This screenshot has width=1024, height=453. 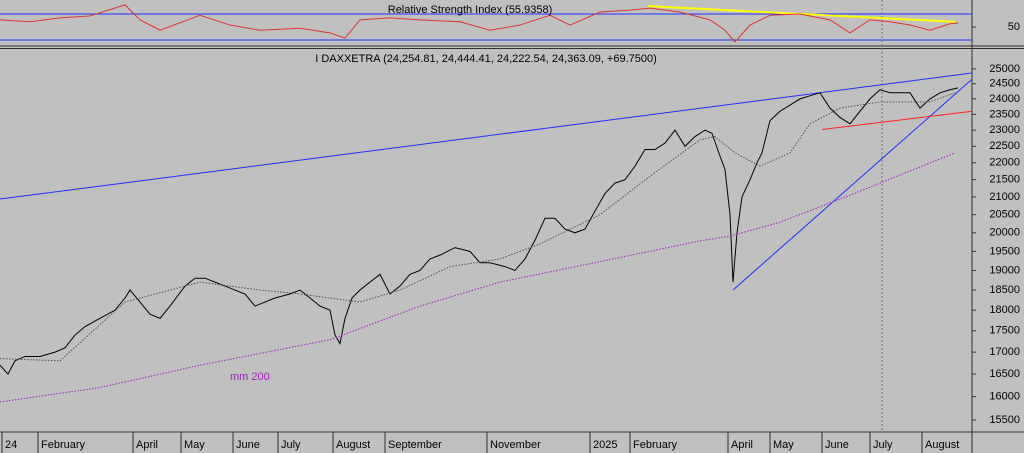 I want to click on x-tick-label: 2025, so click(x=605, y=445).